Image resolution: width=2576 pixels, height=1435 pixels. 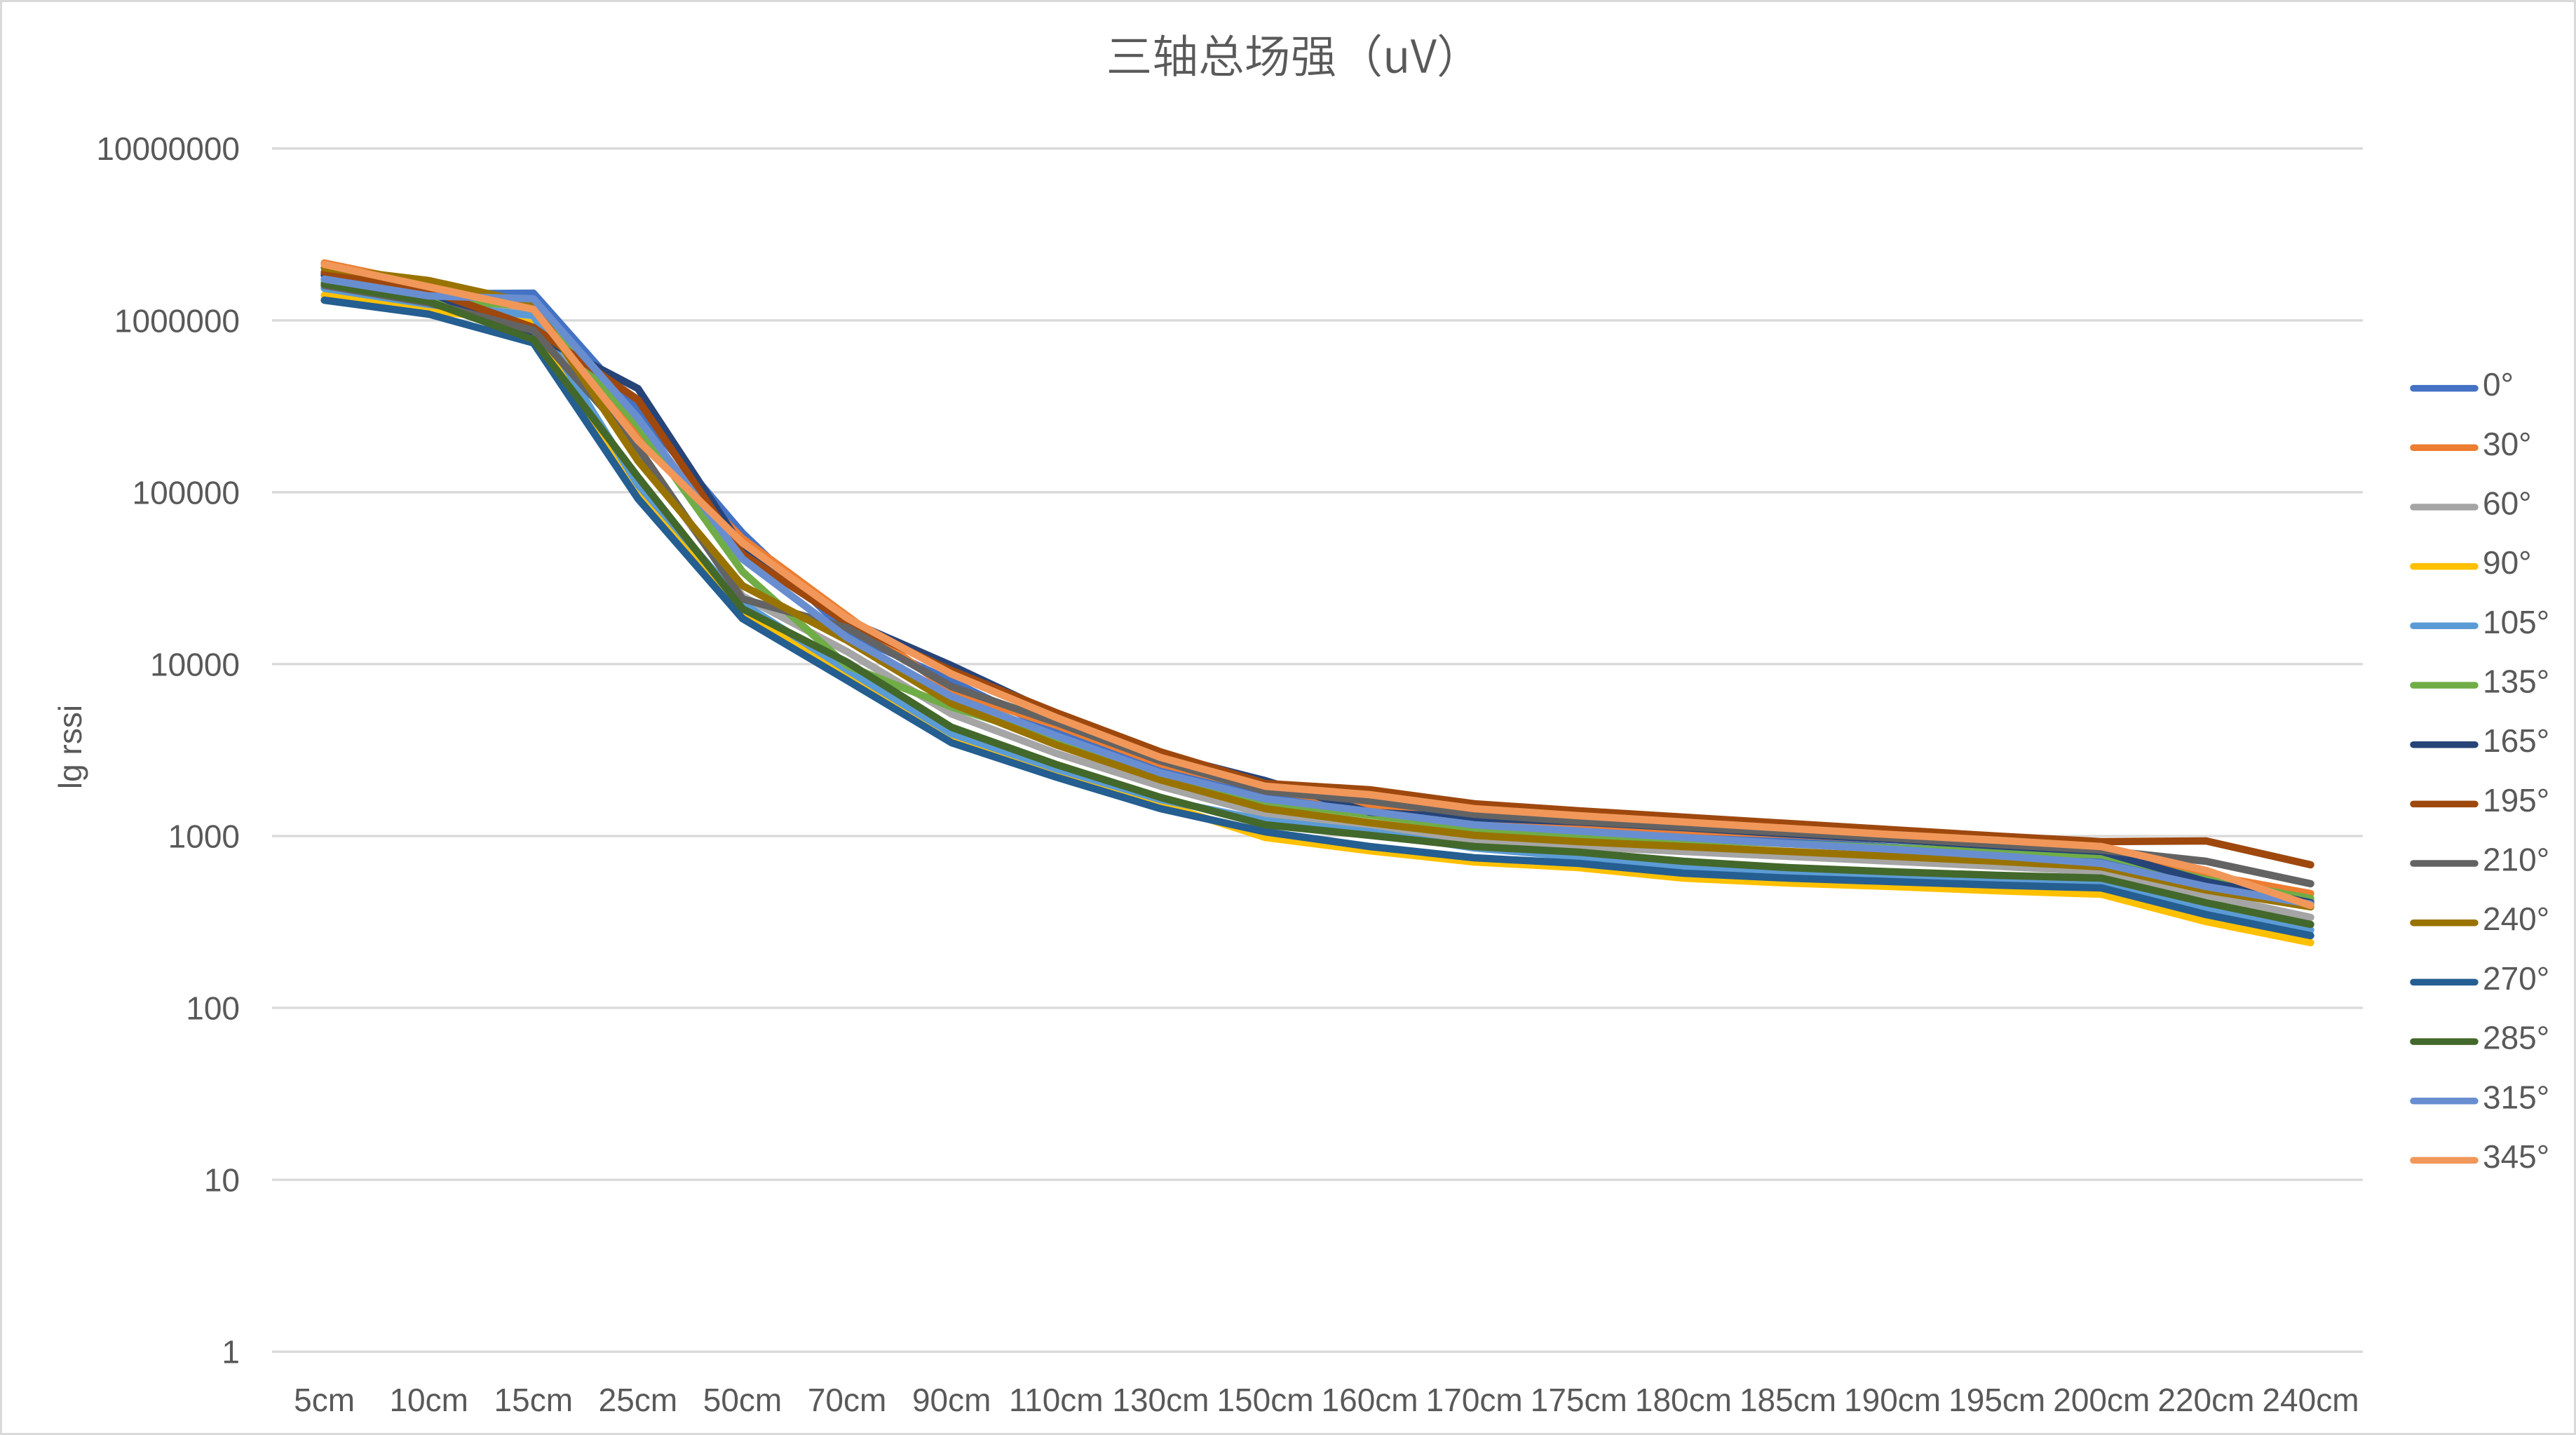 What do you see at coordinates (429, 1400) in the screenshot?
I see `svg-text: 10cm` at bounding box center [429, 1400].